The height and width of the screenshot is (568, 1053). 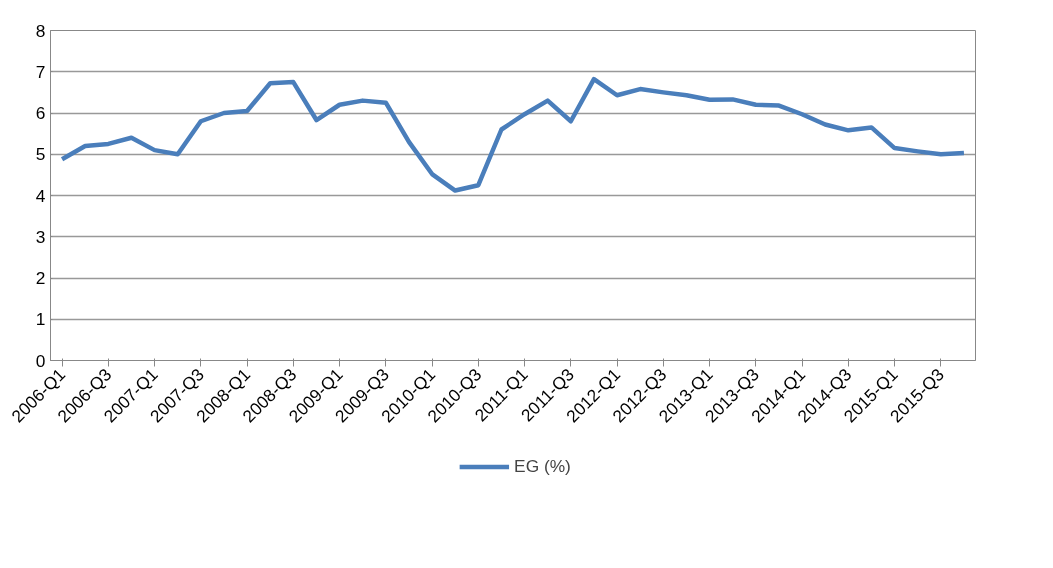 I want to click on y-tick-label: 1, so click(x=40, y=319).